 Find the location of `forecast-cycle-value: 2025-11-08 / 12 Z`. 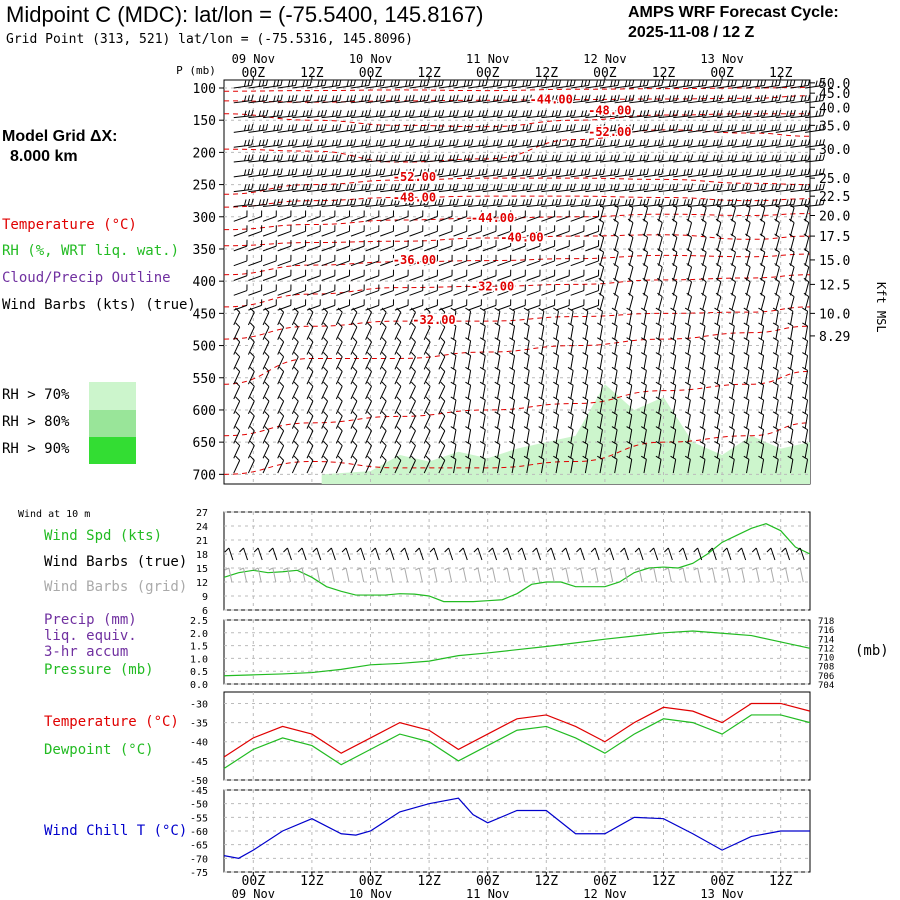

forecast-cycle-value: 2025-11-08 / 12 Z is located at coordinates (691, 32).